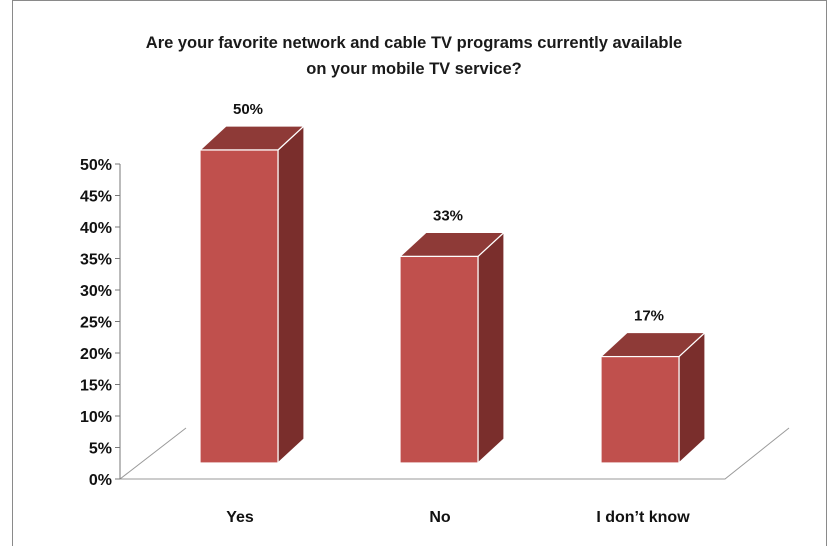  What do you see at coordinates (96, 228) in the screenshot?
I see `y-axis-tick-label: 40%` at bounding box center [96, 228].